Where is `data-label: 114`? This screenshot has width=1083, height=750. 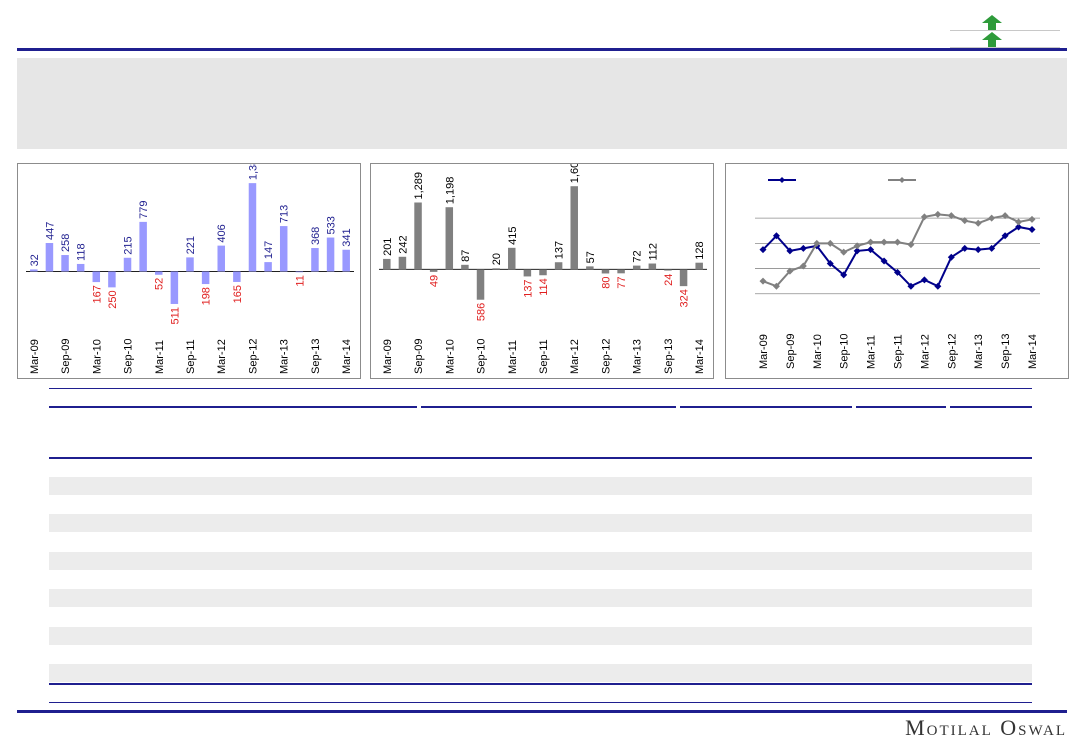 data-label: 114 is located at coordinates (544, 287).